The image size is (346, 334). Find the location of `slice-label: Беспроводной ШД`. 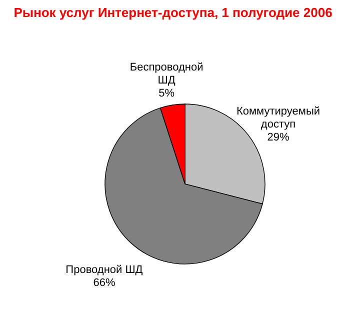

slice-label: Беспроводной ШД is located at coordinates (167, 73).